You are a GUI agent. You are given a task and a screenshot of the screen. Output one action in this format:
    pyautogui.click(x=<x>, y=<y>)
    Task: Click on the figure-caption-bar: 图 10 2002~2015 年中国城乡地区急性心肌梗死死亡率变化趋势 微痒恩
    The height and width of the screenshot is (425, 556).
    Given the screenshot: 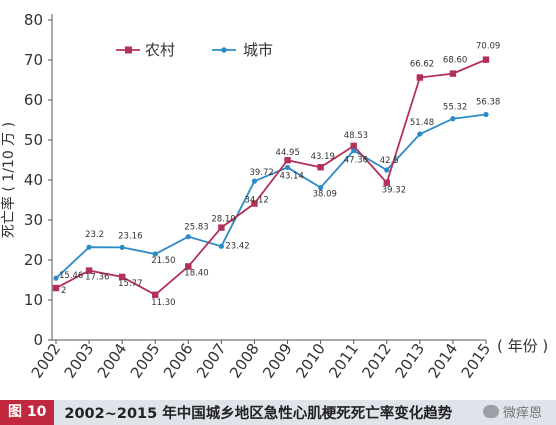 What is the action you would take?
    pyautogui.click(x=278, y=412)
    